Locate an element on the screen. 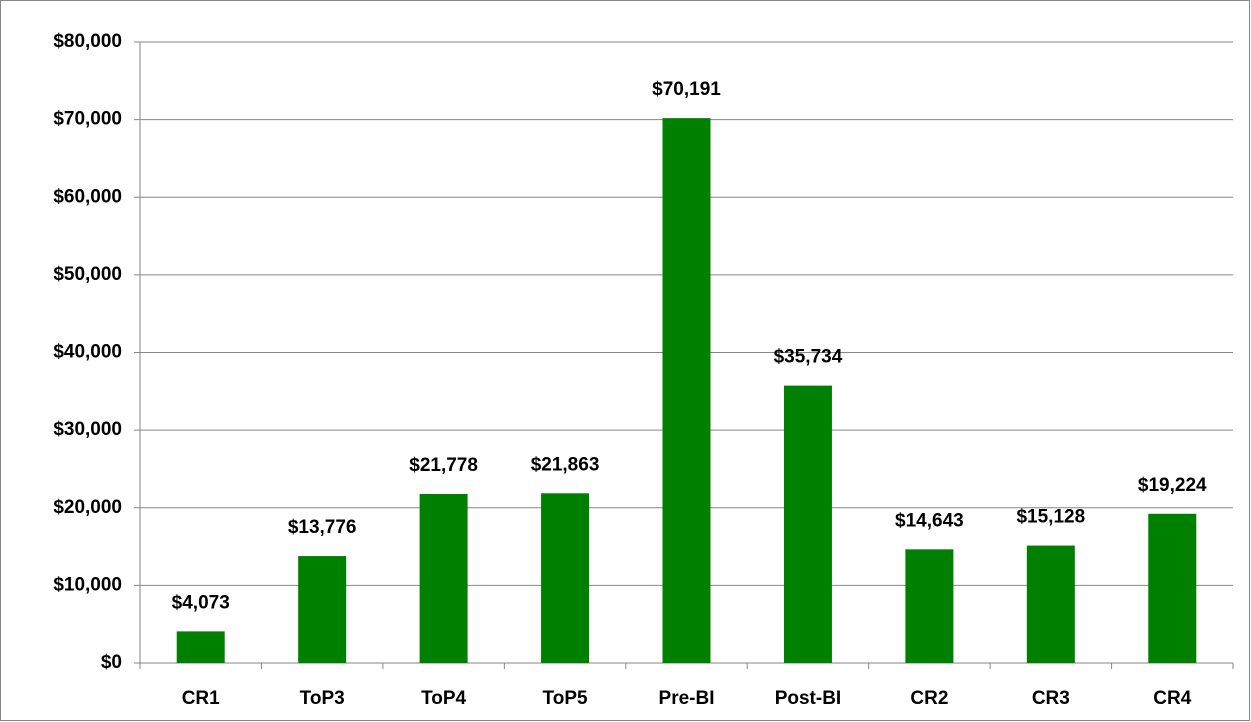 This screenshot has width=1251, height=722. y-tick-label: $60,000 is located at coordinates (87, 196).